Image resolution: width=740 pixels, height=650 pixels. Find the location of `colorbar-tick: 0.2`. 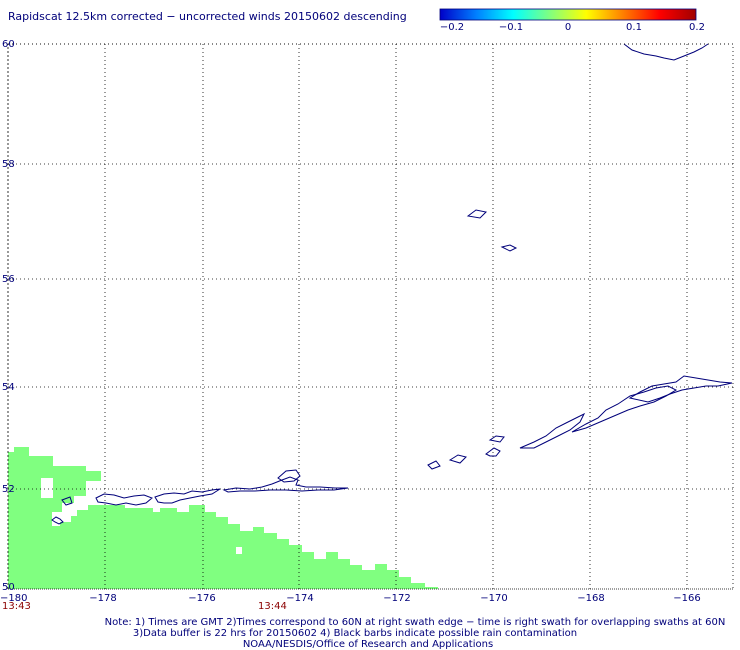

colorbar-tick: 0.2 is located at coordinates (697, 27).